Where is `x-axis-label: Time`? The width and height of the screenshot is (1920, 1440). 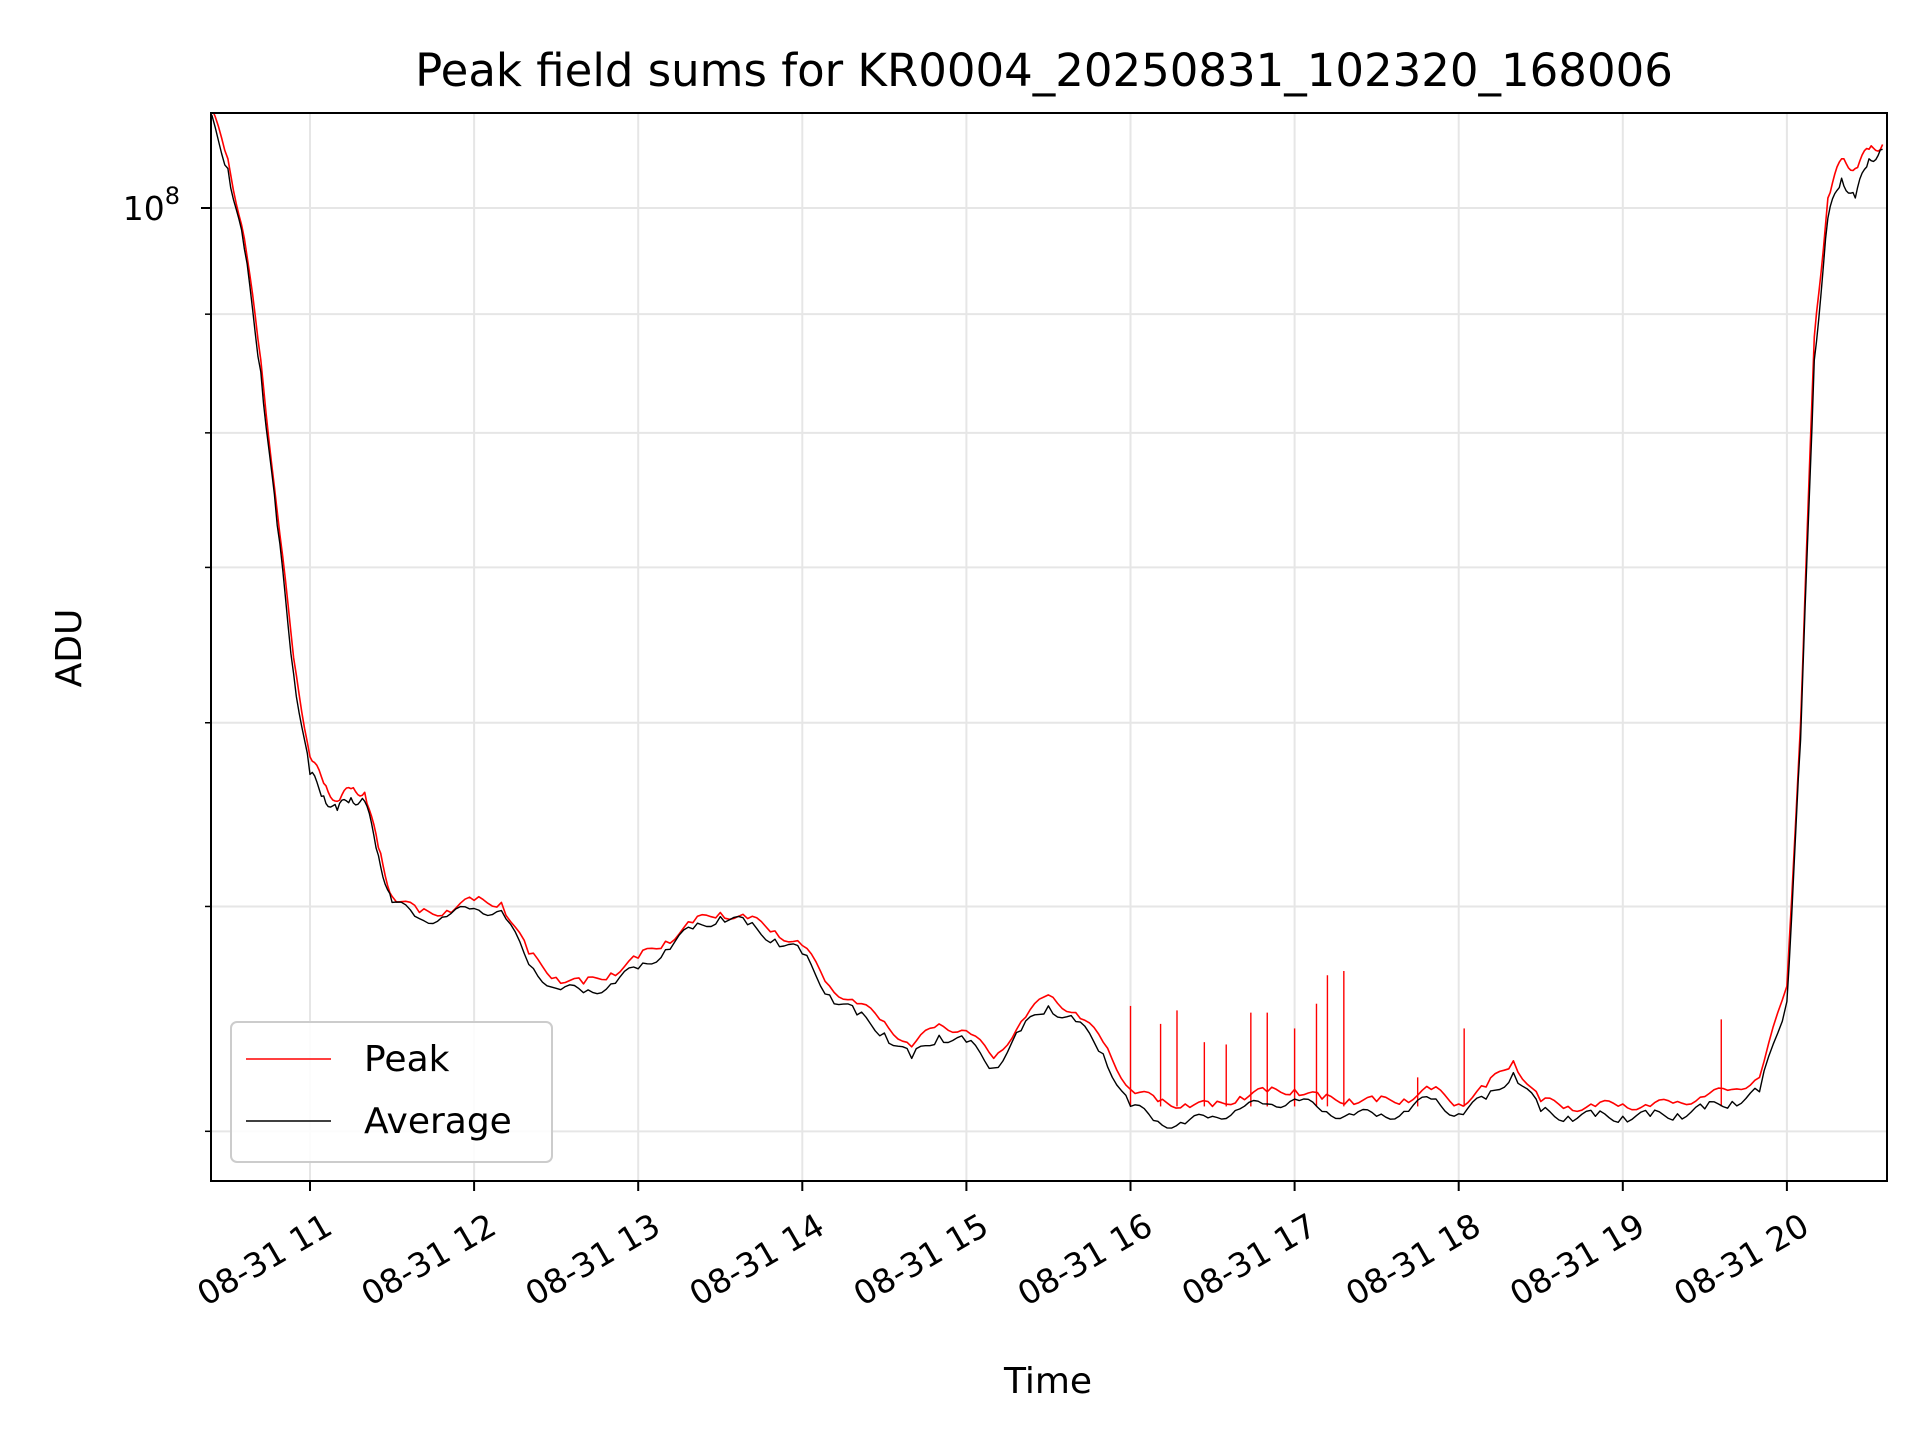
x-axis-label: Time is located at coordinates (1047, 1381).